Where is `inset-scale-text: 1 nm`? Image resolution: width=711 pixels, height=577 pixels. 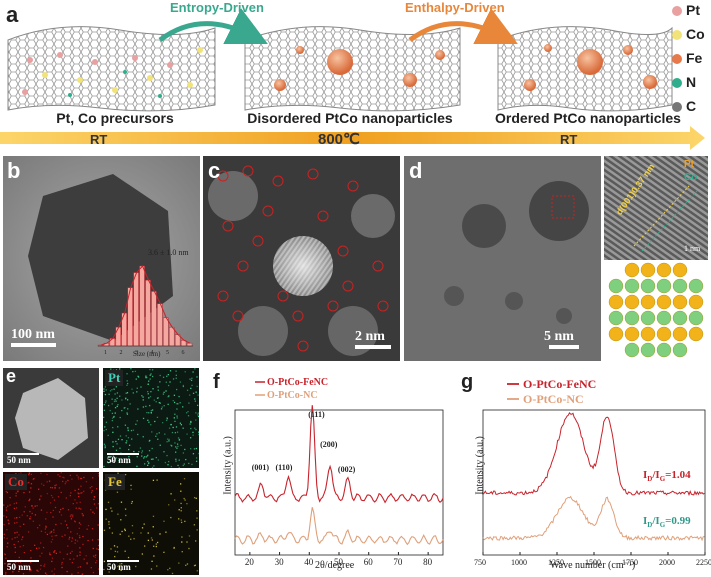
inset-scale-text: 1 nm is located at coordinates (692, 248).